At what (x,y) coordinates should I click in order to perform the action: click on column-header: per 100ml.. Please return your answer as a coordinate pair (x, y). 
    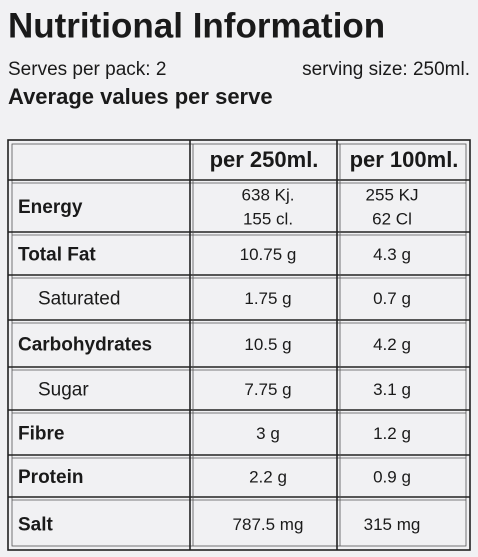
    Looking at the image, I should click on (404, 159).